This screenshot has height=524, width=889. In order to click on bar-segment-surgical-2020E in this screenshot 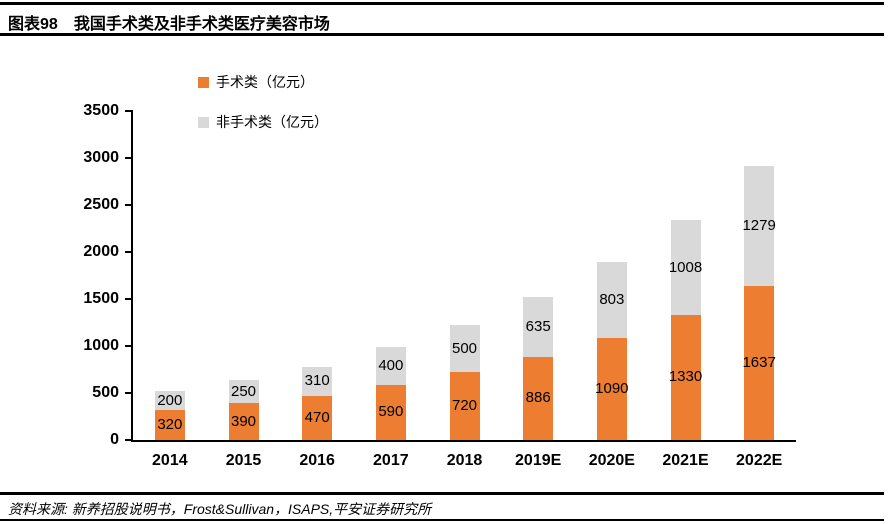, I will do `click(611, 388)`.